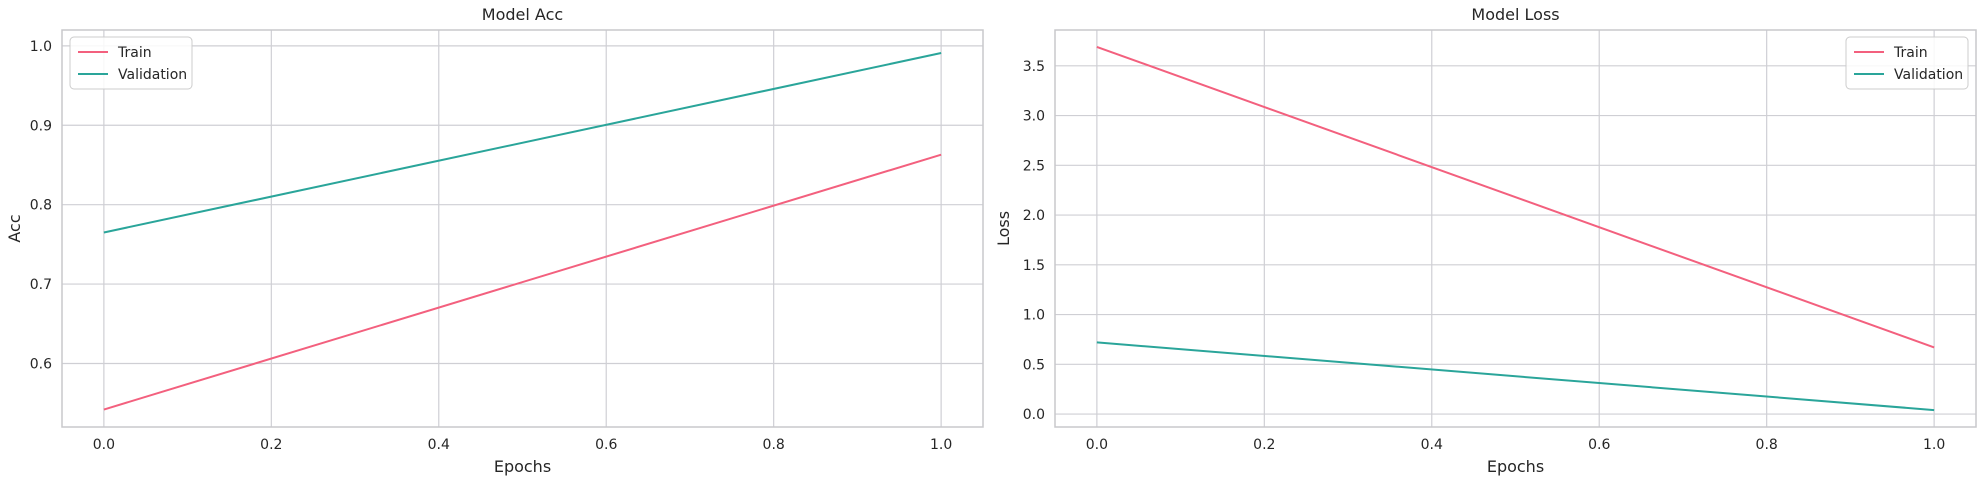 This screenshot has height=484, width=1984. I want to click on y-tick-label: 2.0, so click(1034, 216).